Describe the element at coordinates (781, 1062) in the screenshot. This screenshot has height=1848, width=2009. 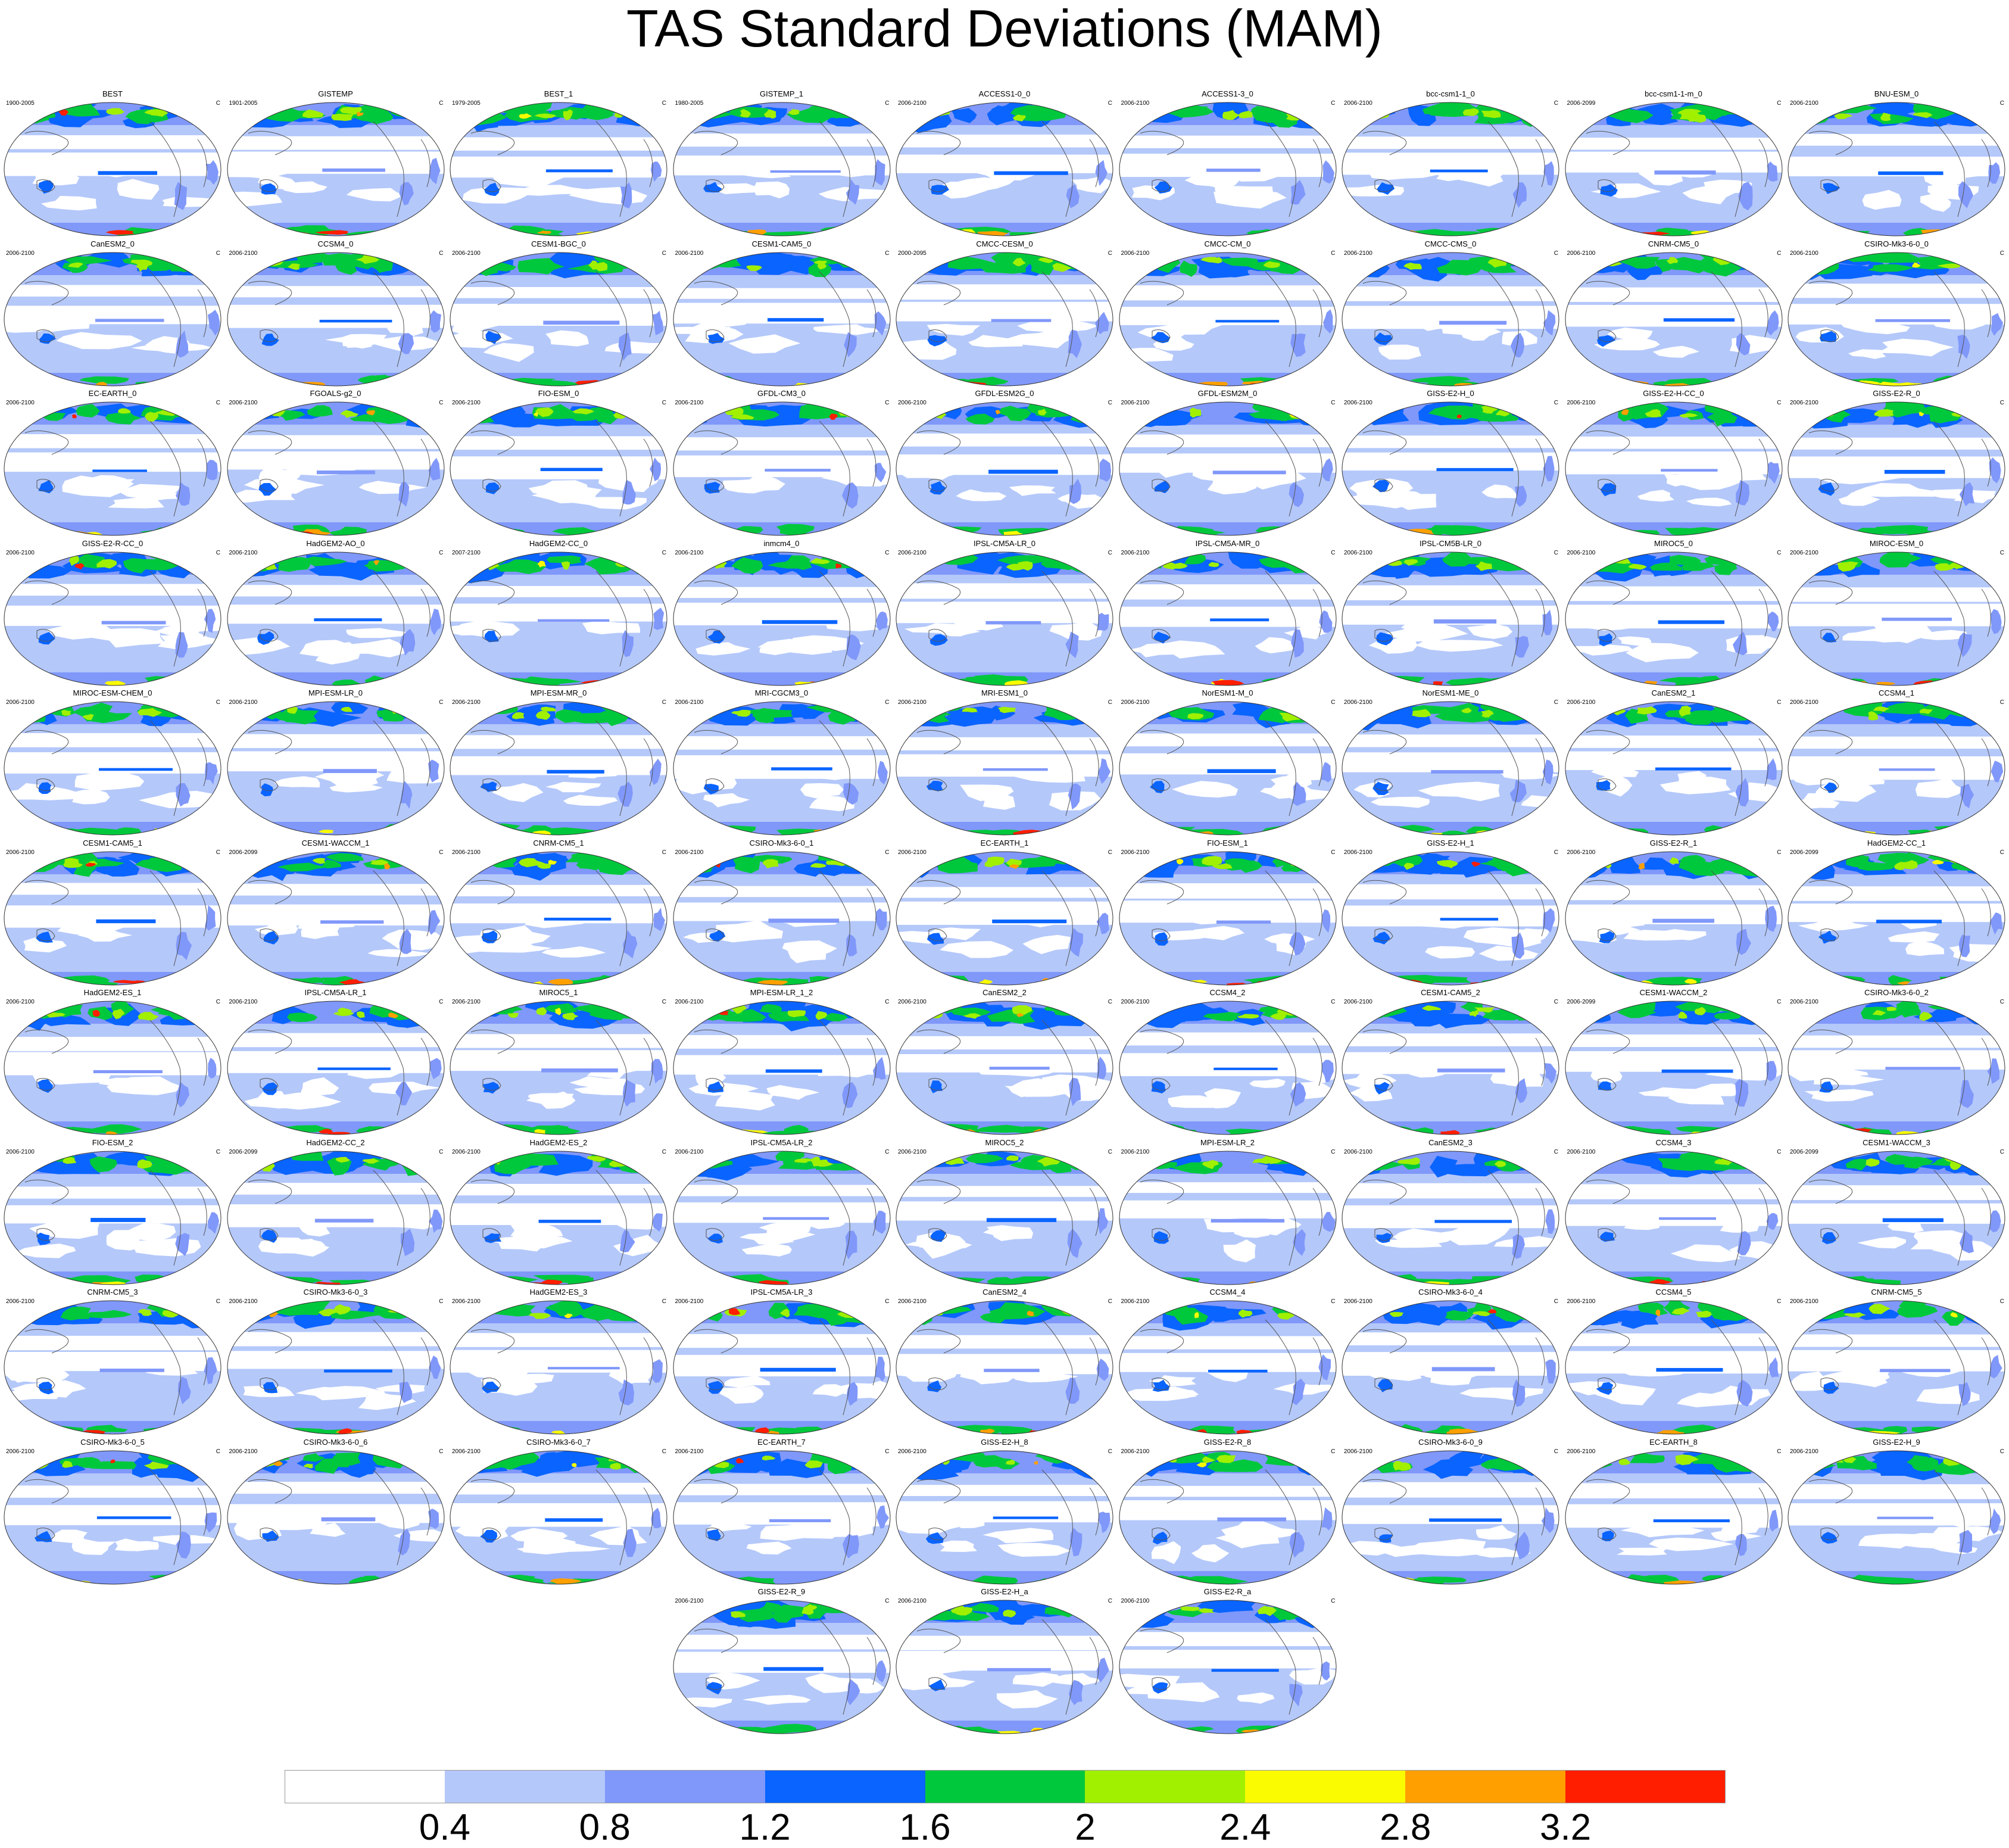
I see `map-panel: MPI-ESM-LR_1_2 2006-2100 C` at that location.